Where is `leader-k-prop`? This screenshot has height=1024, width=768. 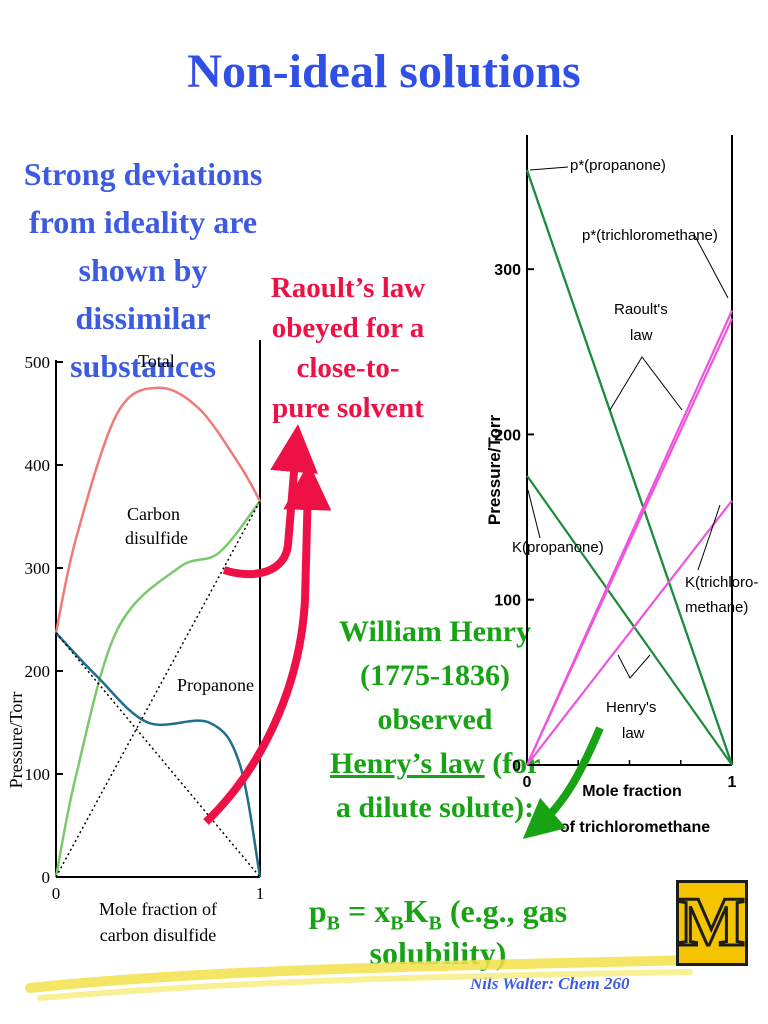 leader-k-prop is located at coordinates (534, 514).